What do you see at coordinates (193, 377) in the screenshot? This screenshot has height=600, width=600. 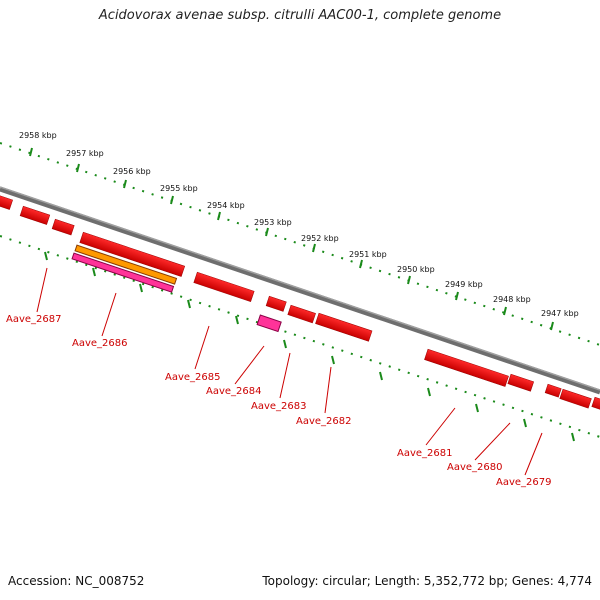 I see `gene-label: Aave_2685` at bounding box center [193, 377].